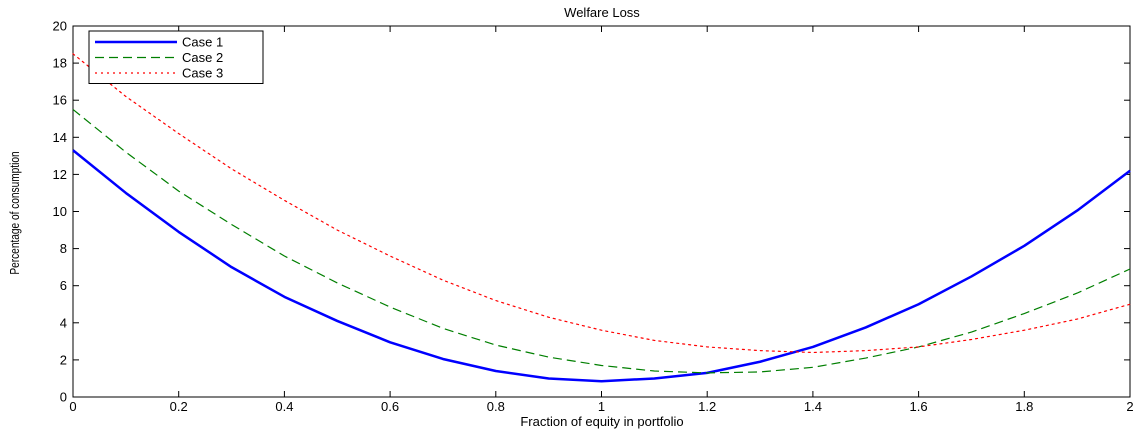  I want to click on y-tick-label: 0, so click(63, 397).